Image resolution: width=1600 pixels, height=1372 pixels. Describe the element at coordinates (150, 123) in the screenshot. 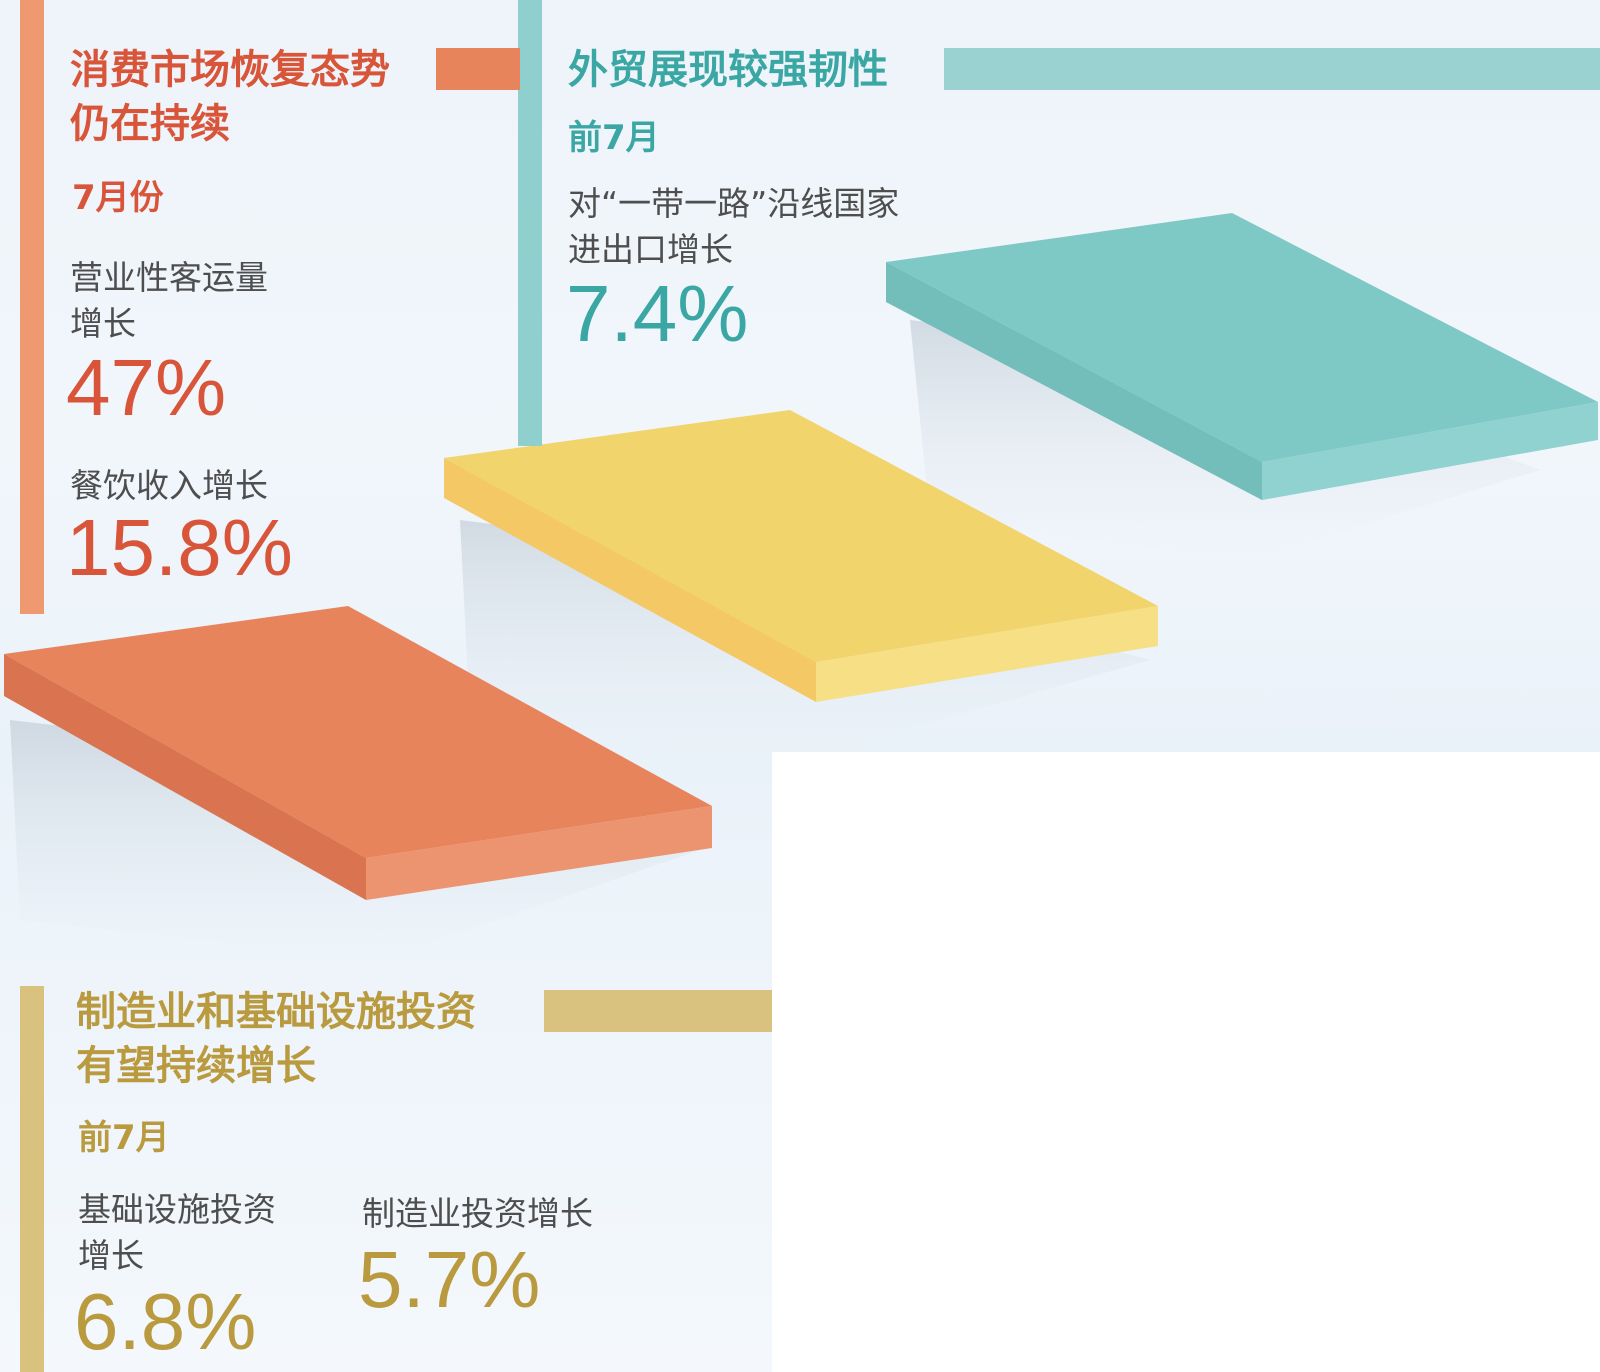

I see `consumption-title-line2: 仍在持续` at that location.